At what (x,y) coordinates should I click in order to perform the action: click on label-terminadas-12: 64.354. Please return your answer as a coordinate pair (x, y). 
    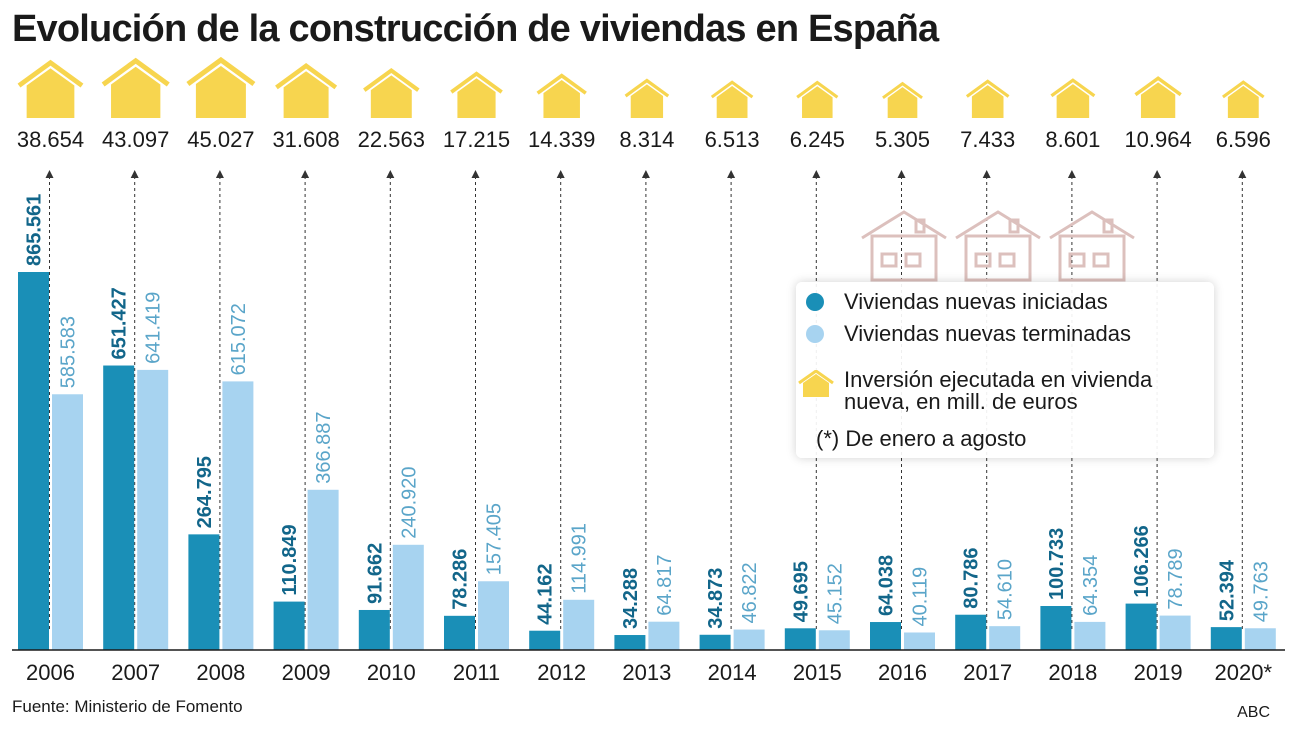
    Looking at the image, I should click on (1091, 585).